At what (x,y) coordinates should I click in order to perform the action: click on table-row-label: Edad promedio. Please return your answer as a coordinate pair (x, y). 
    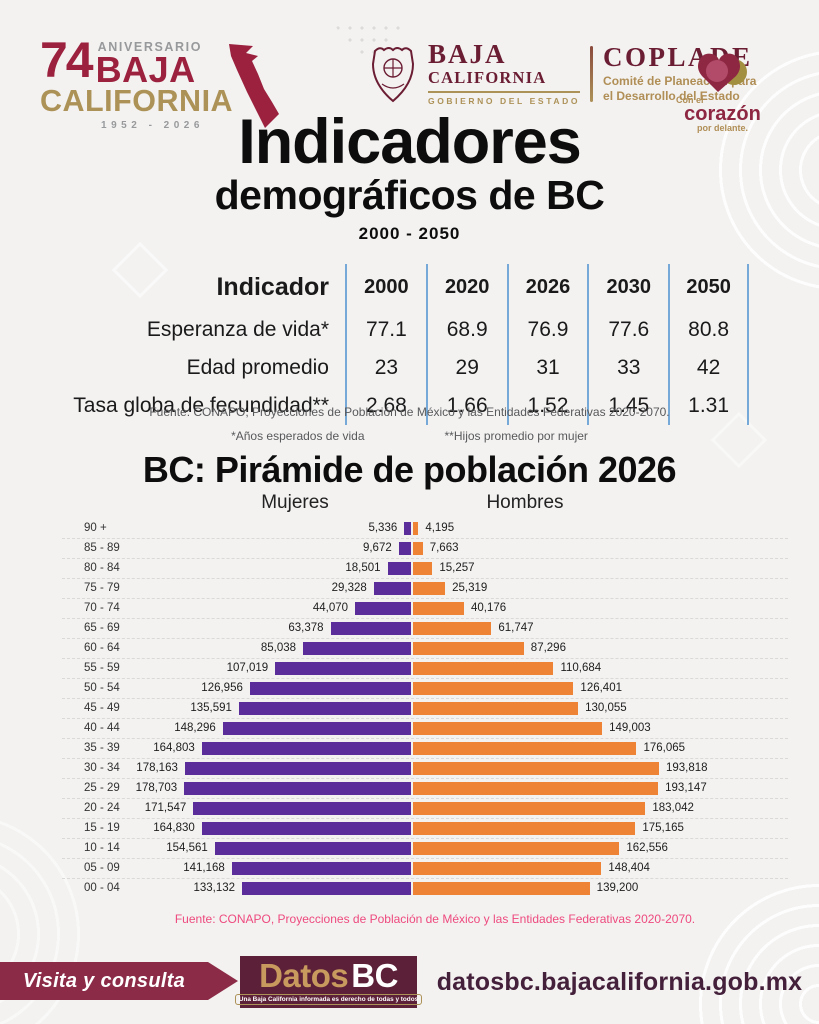
    Looking at the image, I should click on (257, 367).